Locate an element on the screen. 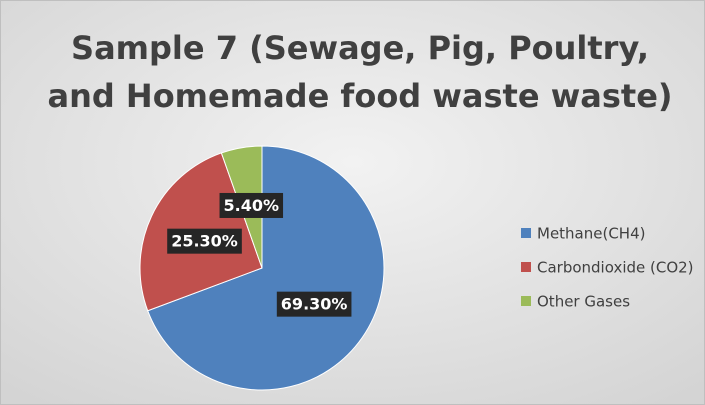  legend-label: Carbondioxide (CO2) is located at coordinates (615, 268).